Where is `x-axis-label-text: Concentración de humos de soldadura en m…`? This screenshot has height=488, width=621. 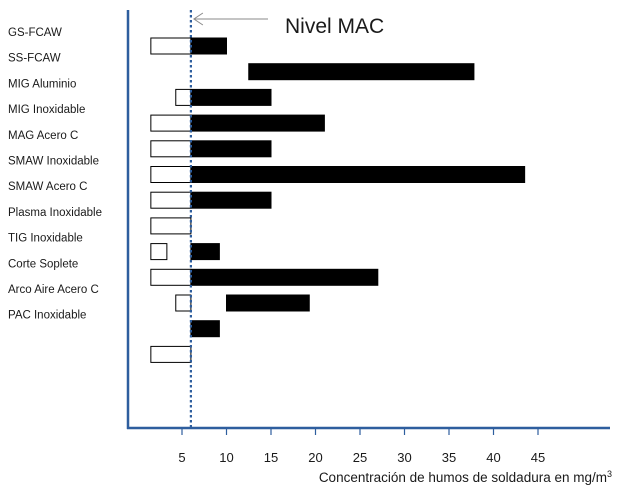
x-axis-label-text: Concentración de humos de soldadura en m… is located at coordinates (463, 477).